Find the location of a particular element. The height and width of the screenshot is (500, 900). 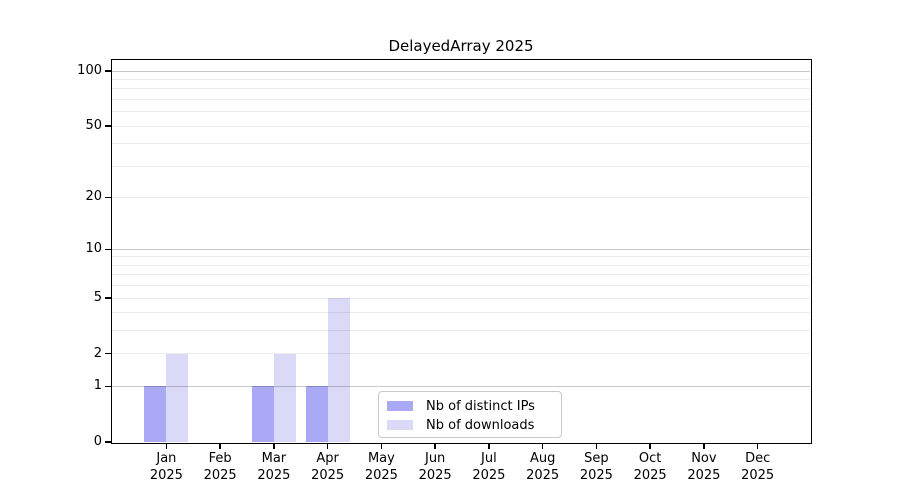

x-tick-label-may: May 2025 is located at coordinates (381, 467).